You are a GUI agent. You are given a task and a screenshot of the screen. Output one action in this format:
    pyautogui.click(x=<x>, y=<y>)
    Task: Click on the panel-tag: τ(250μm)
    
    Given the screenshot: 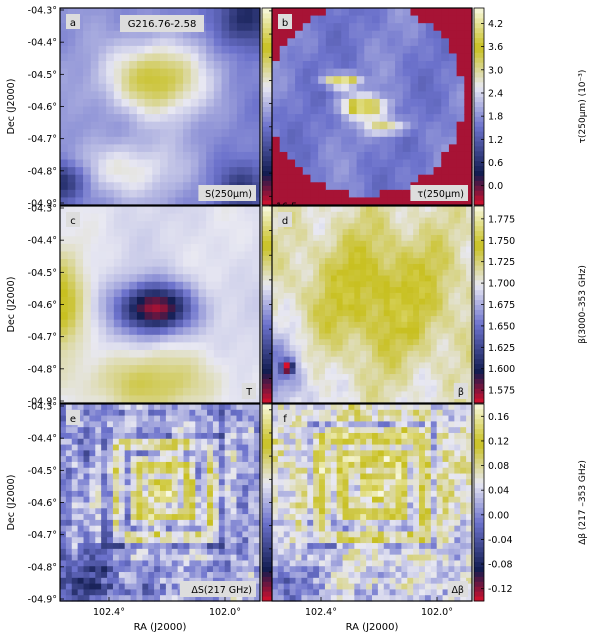 What is the action you would take?
    pyautogui.click(x=440, y=194)
    